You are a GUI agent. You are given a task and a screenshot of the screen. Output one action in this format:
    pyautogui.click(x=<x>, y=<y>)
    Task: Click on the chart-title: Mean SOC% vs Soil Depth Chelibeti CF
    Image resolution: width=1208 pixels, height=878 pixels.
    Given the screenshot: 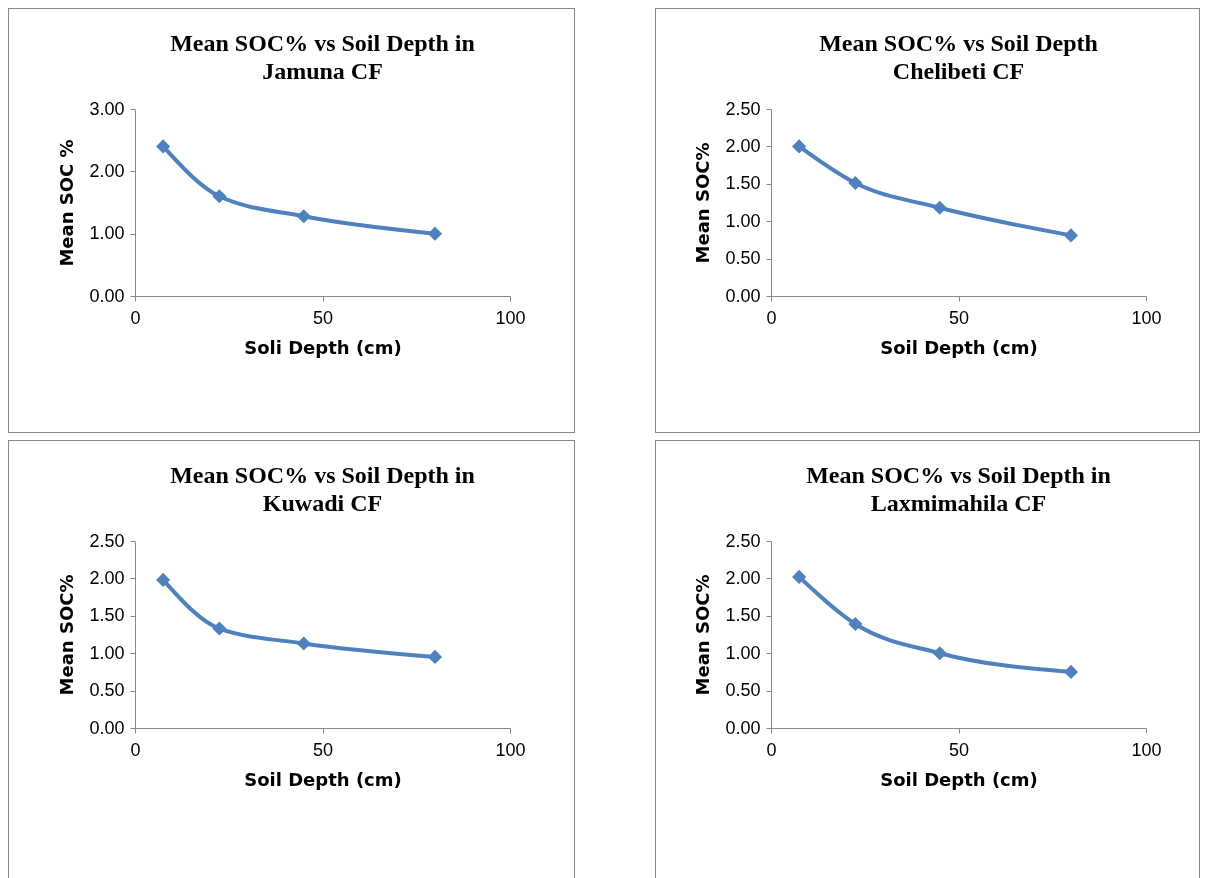 What is the action you would take?
    pyautogui.click(x=958, y=57)
    